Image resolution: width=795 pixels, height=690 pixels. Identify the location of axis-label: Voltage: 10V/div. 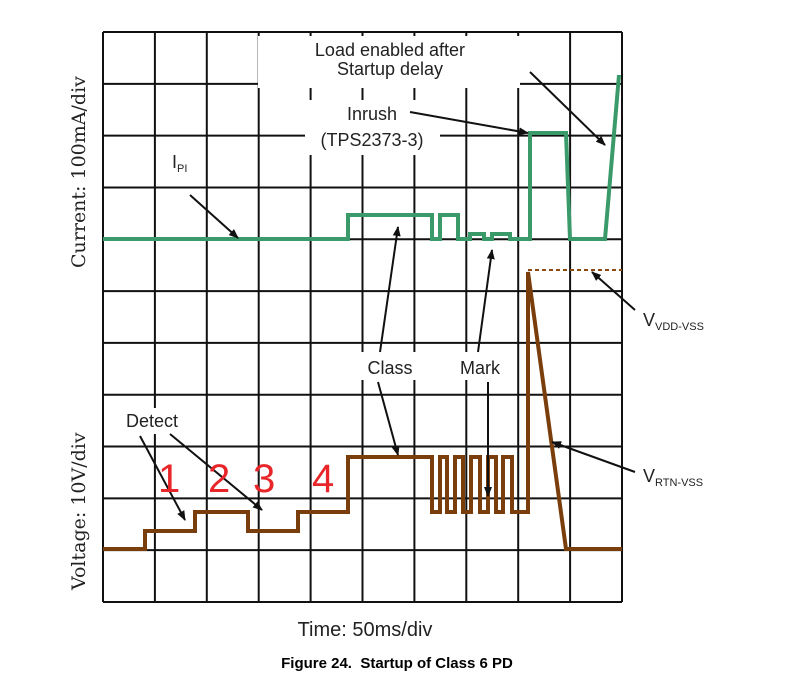
(79, 511).